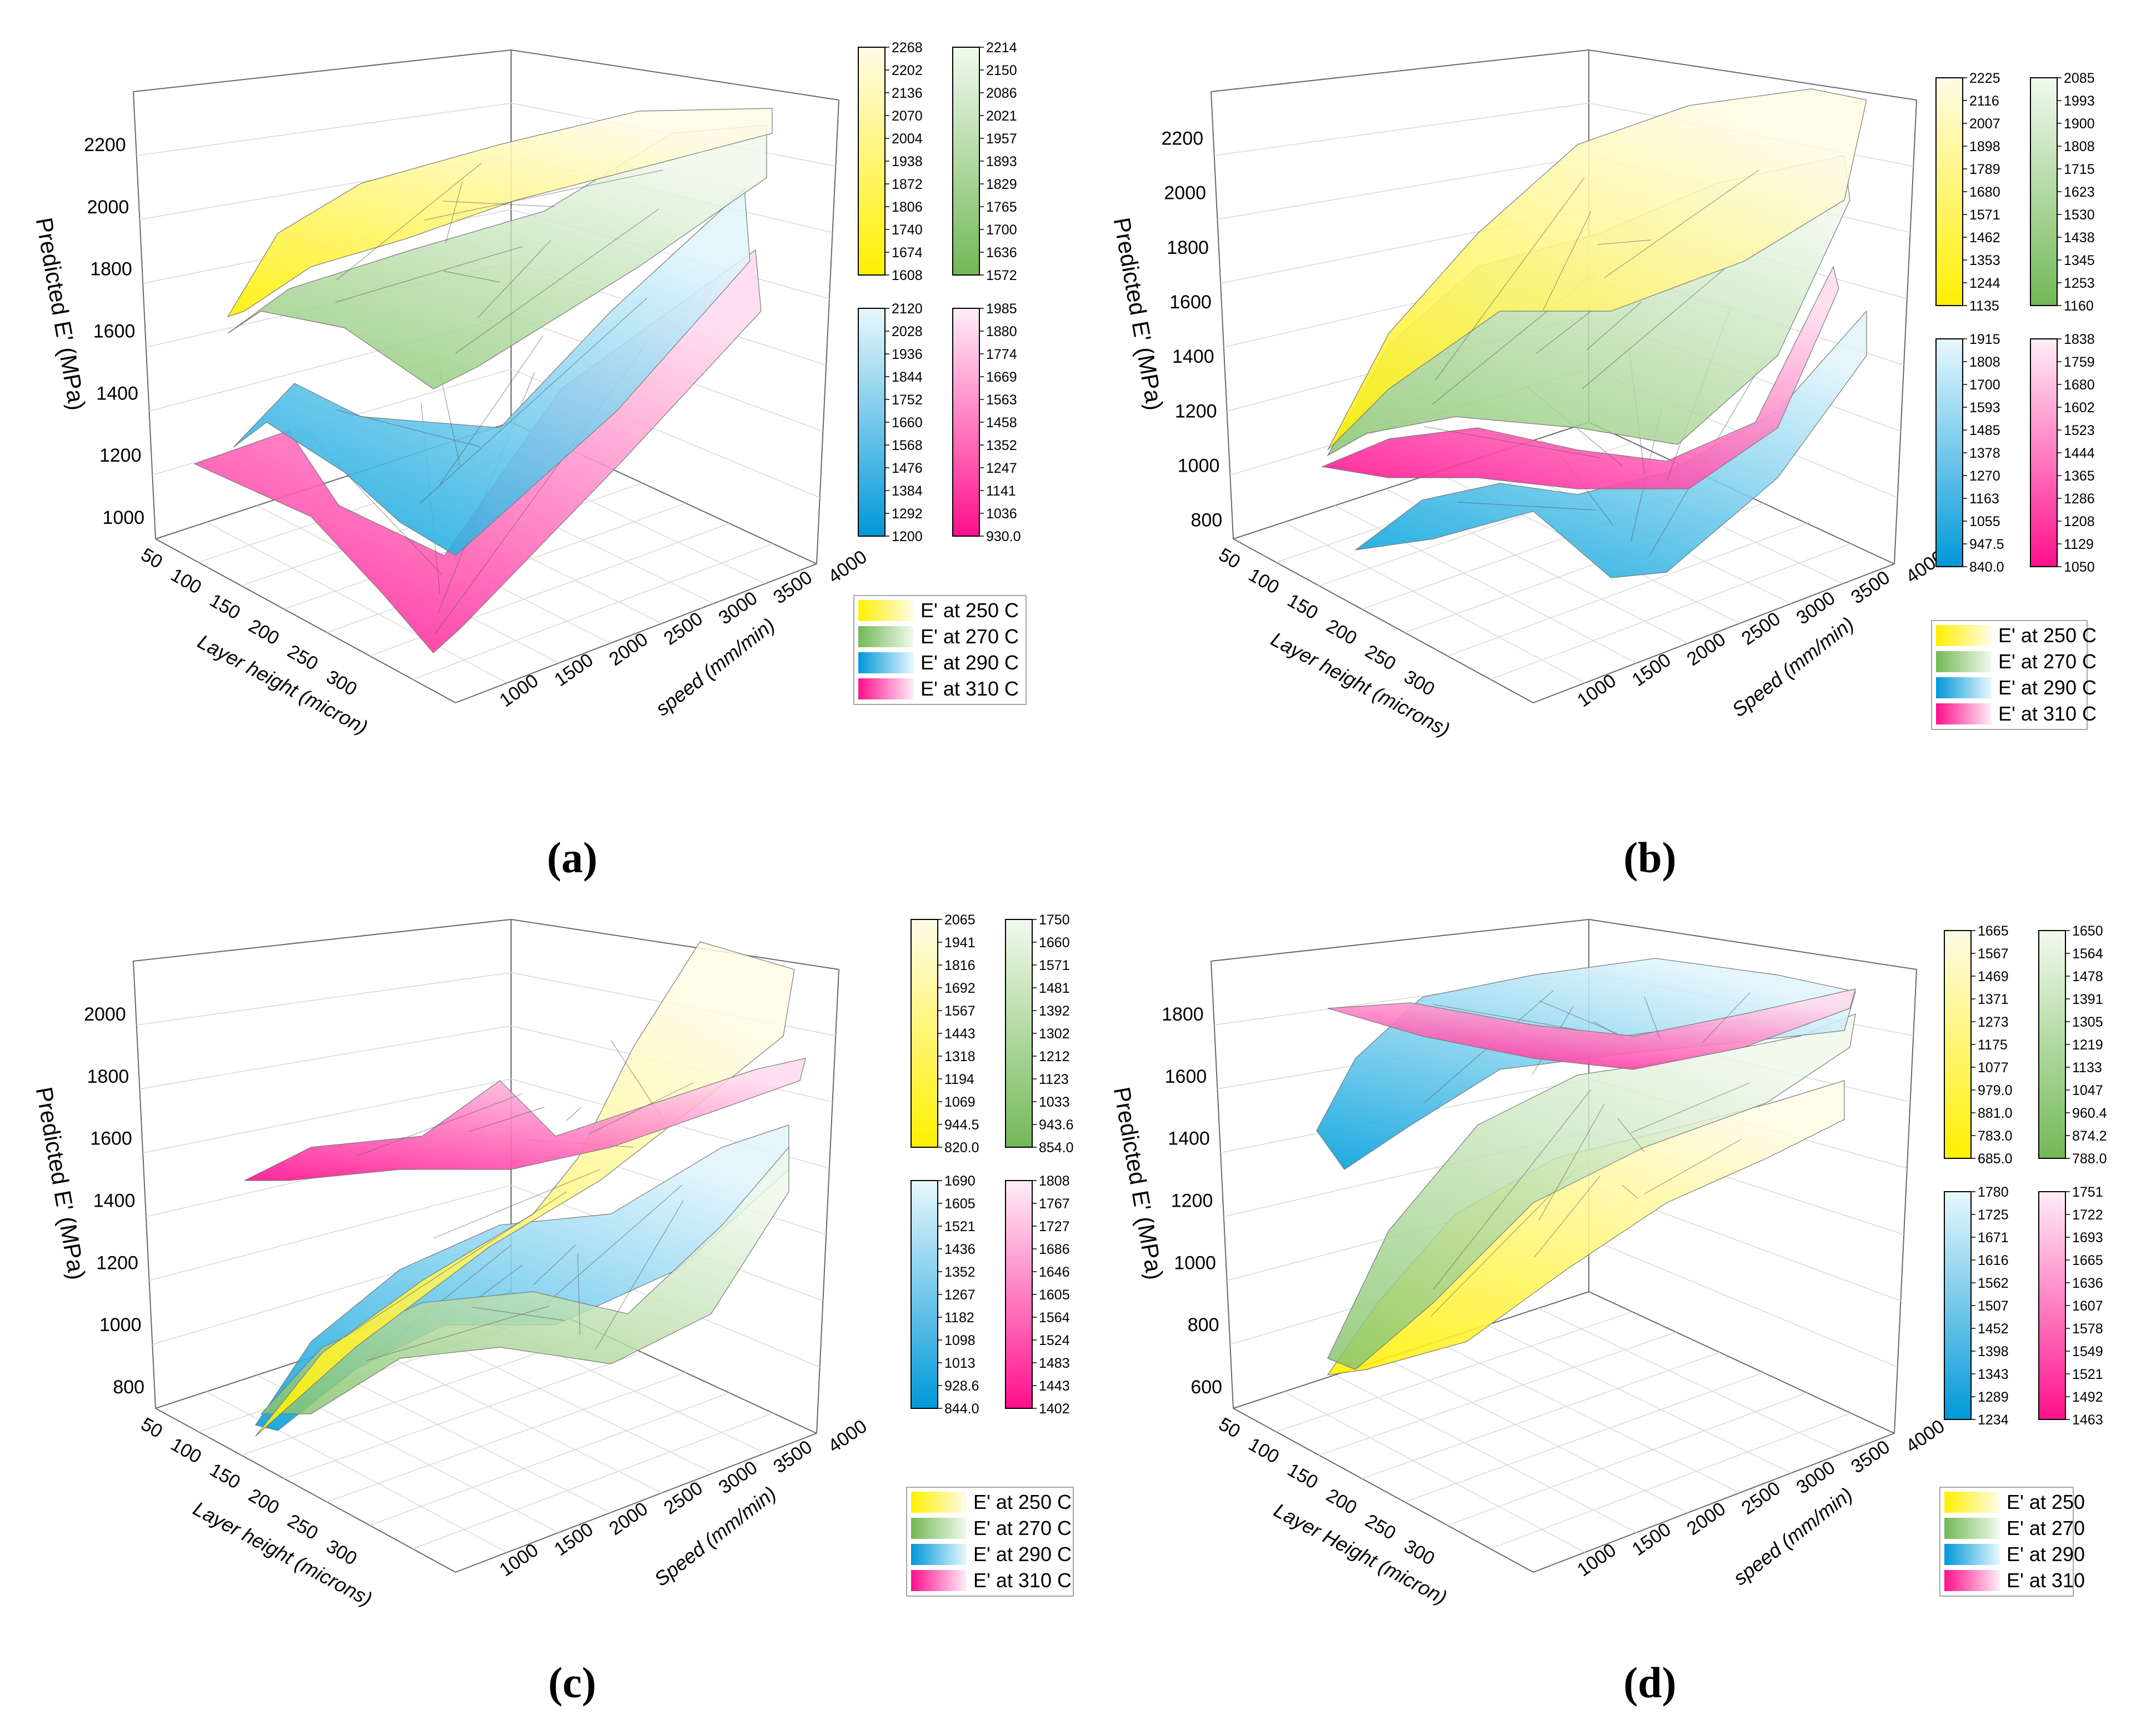 The width and height of the screenshot is (2156, 1730). Describe the element at coordinates (907, 161) in the screenshot. I see `colorbar-tick-label: 1938` at that location.